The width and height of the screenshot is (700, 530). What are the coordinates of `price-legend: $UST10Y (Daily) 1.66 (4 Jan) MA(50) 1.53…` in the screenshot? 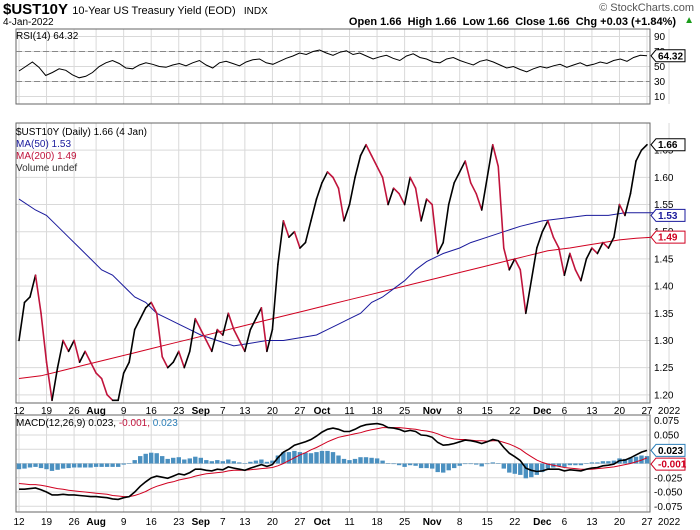 It's located at (81, 151).